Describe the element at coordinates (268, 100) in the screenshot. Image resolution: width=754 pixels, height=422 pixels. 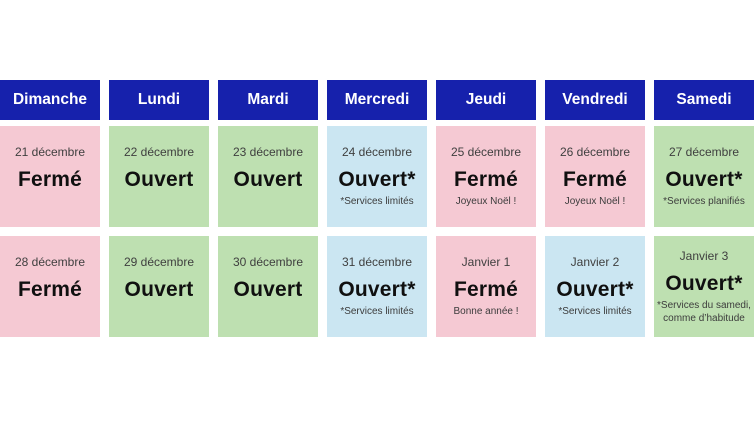
I see `weekday-header: Mardi` at that location.